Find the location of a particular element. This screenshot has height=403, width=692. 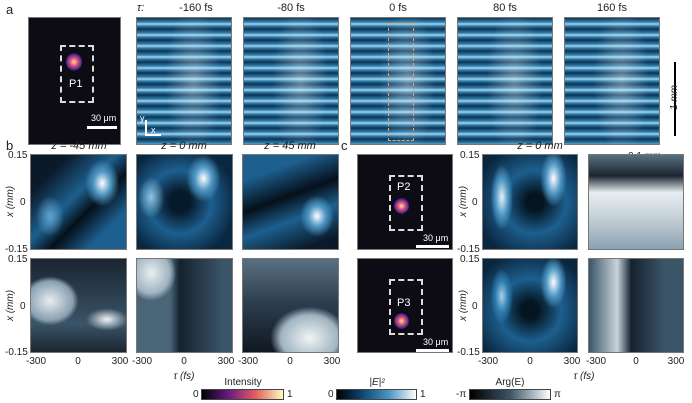

tau-label: τ: is located at coordinates (141, 8).